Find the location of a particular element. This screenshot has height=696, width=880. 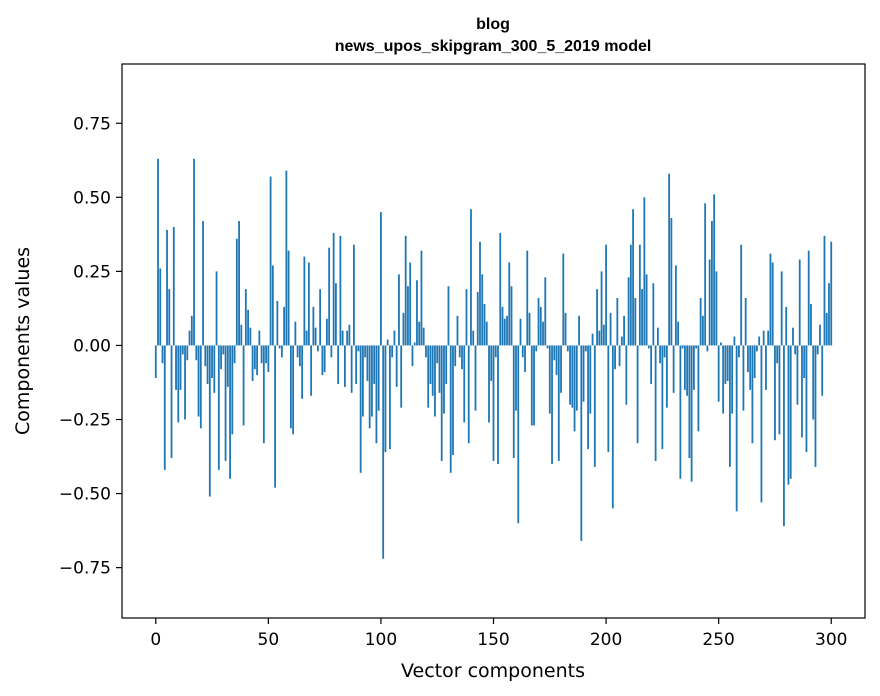

y-tick-label-3: 0.00 is located at coordinates (92, 346).